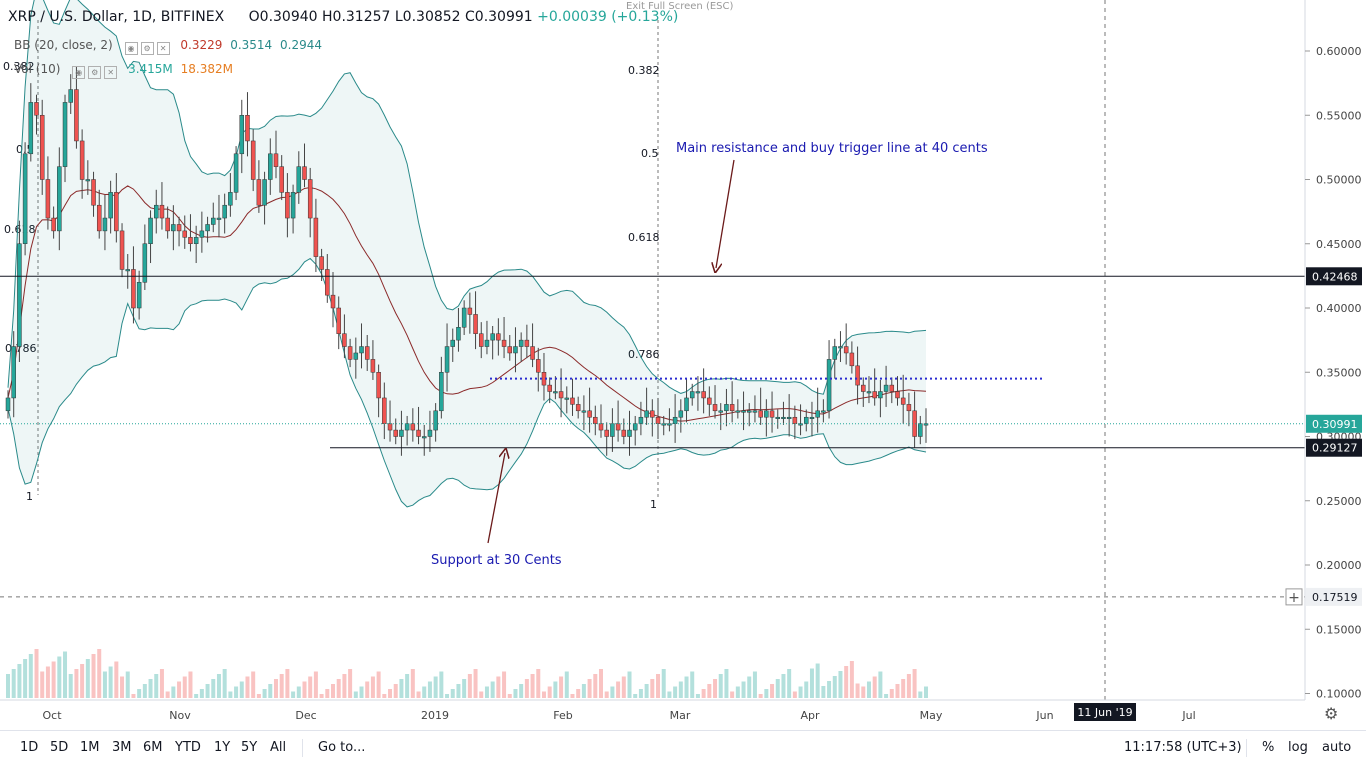 This screenshot has width=1366, height=769. Describe the element at coordinates (1335, 597) in the screenshot. I see `crosshair-price-label: 0.17519` at that location.